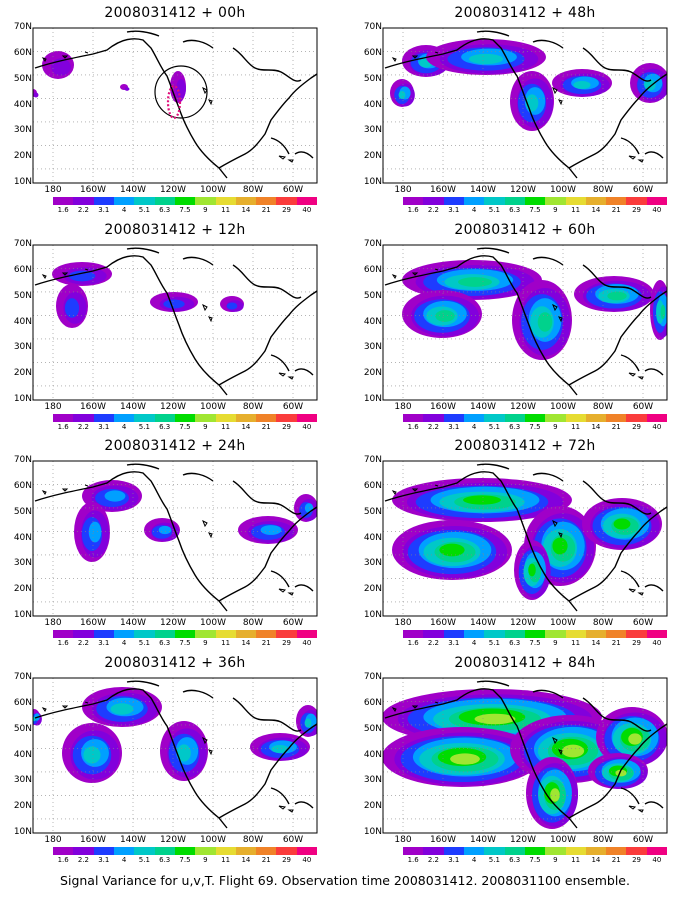  I want to click on latitude-label: 50N, so click(372, 728).